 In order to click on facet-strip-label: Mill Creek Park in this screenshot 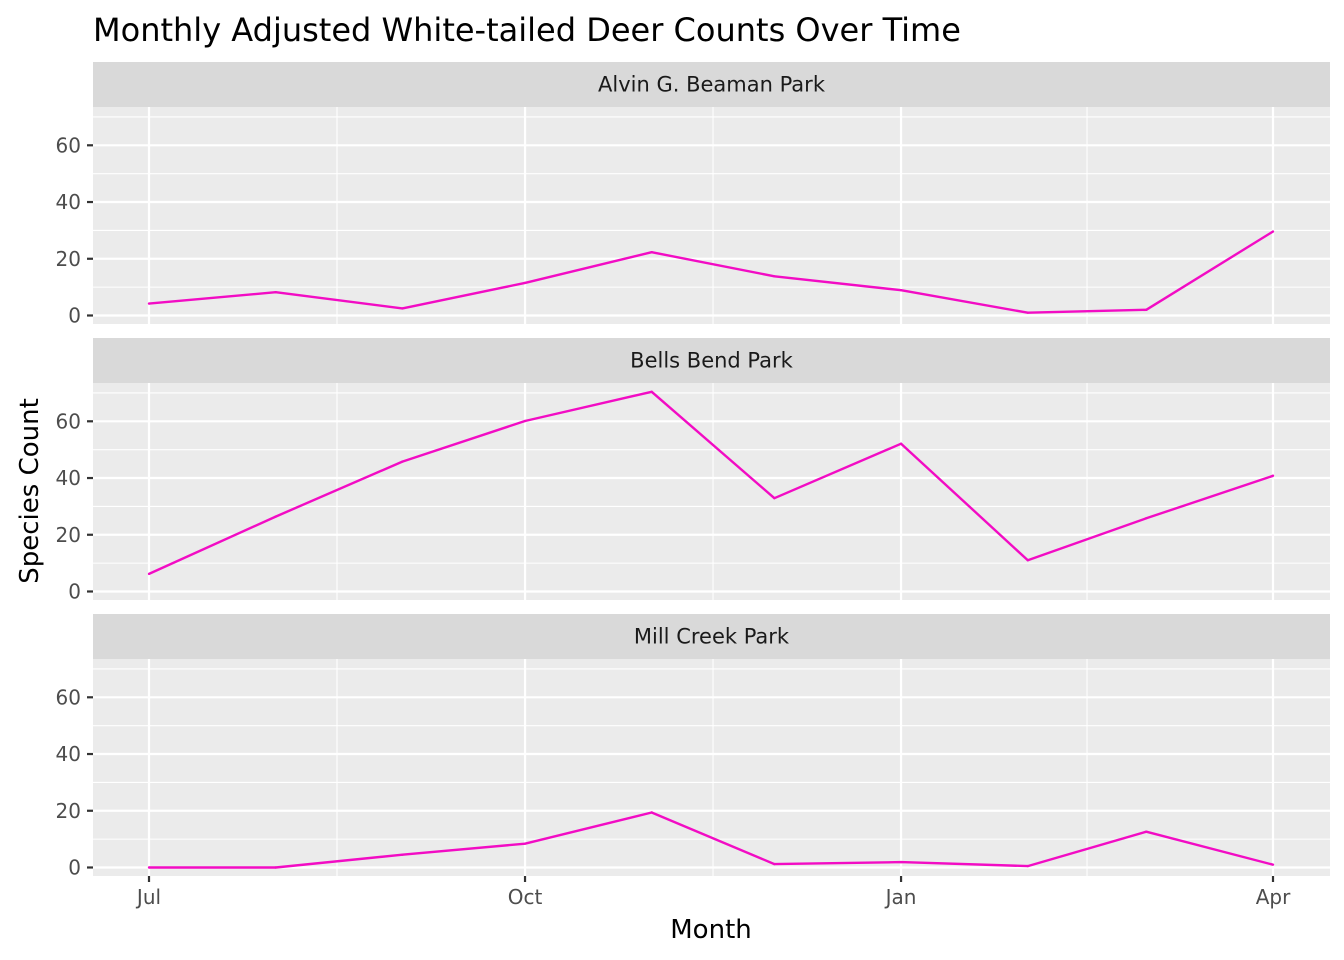, I will do `click(712, 637)`.